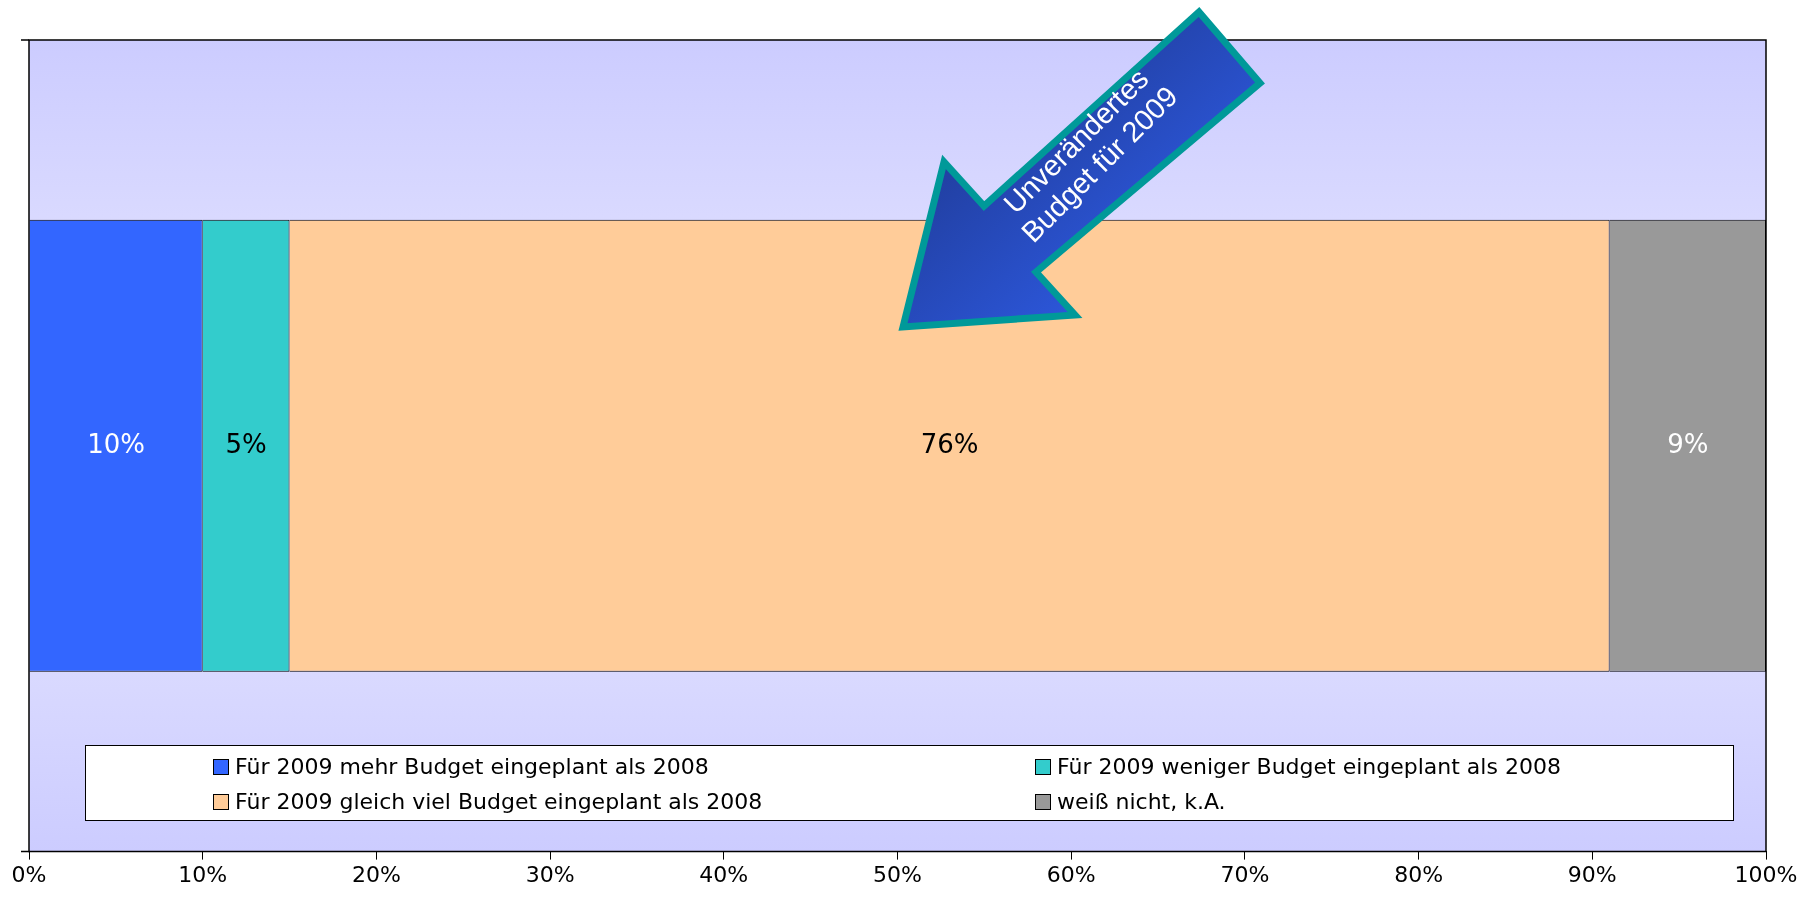 Image resolution: width=1816 pixels, height=900 pixels. I want to click on x-tick-label: 10%, so click(203, 874).